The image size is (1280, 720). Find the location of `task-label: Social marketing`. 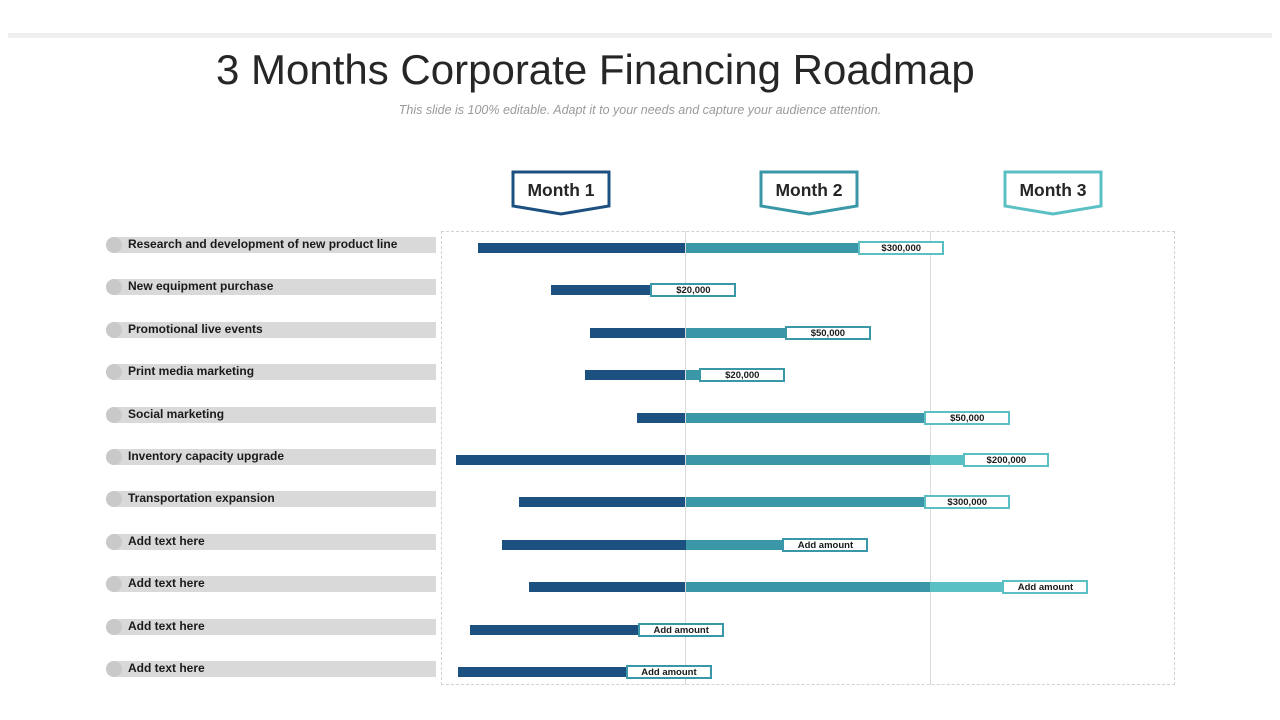

task-label: Social marketing is located at coordinates (176, 414).